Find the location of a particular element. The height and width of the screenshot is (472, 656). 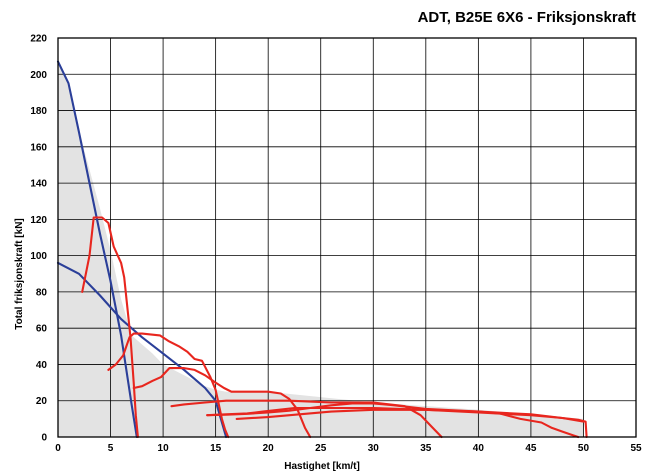

x-tick-label: 5 is located at coordinates (111, 448).